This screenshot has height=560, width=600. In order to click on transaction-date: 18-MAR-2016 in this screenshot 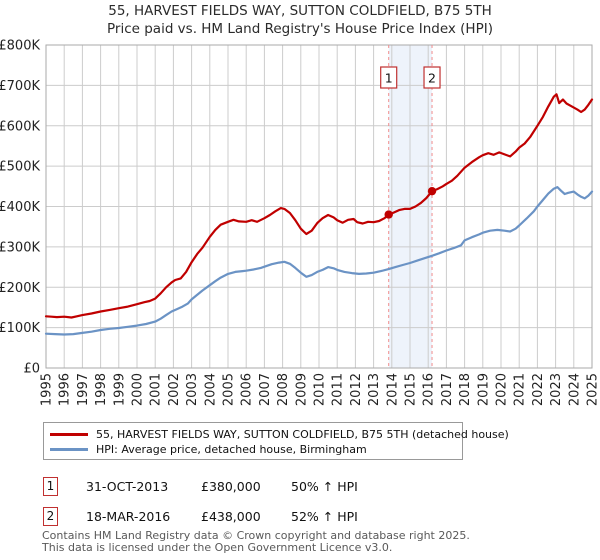, I will do `click(128, 516)`.